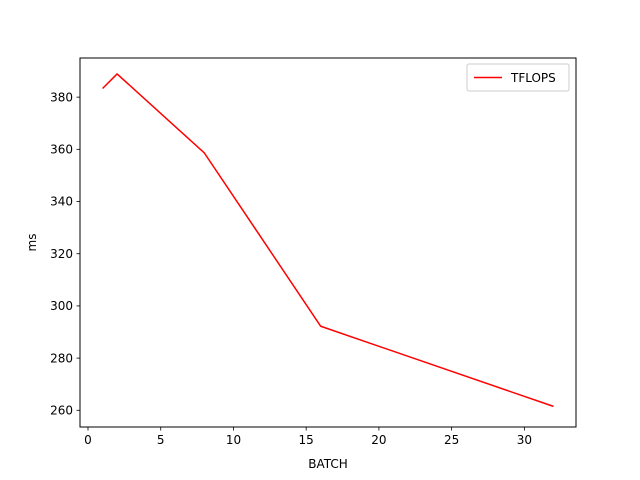 The height and width of the screenshot is (480, 640). What do you see at coordinates (451, 440) in the screenshot?
I see `x-tick-label: 25` at bounding box center [451, 440].